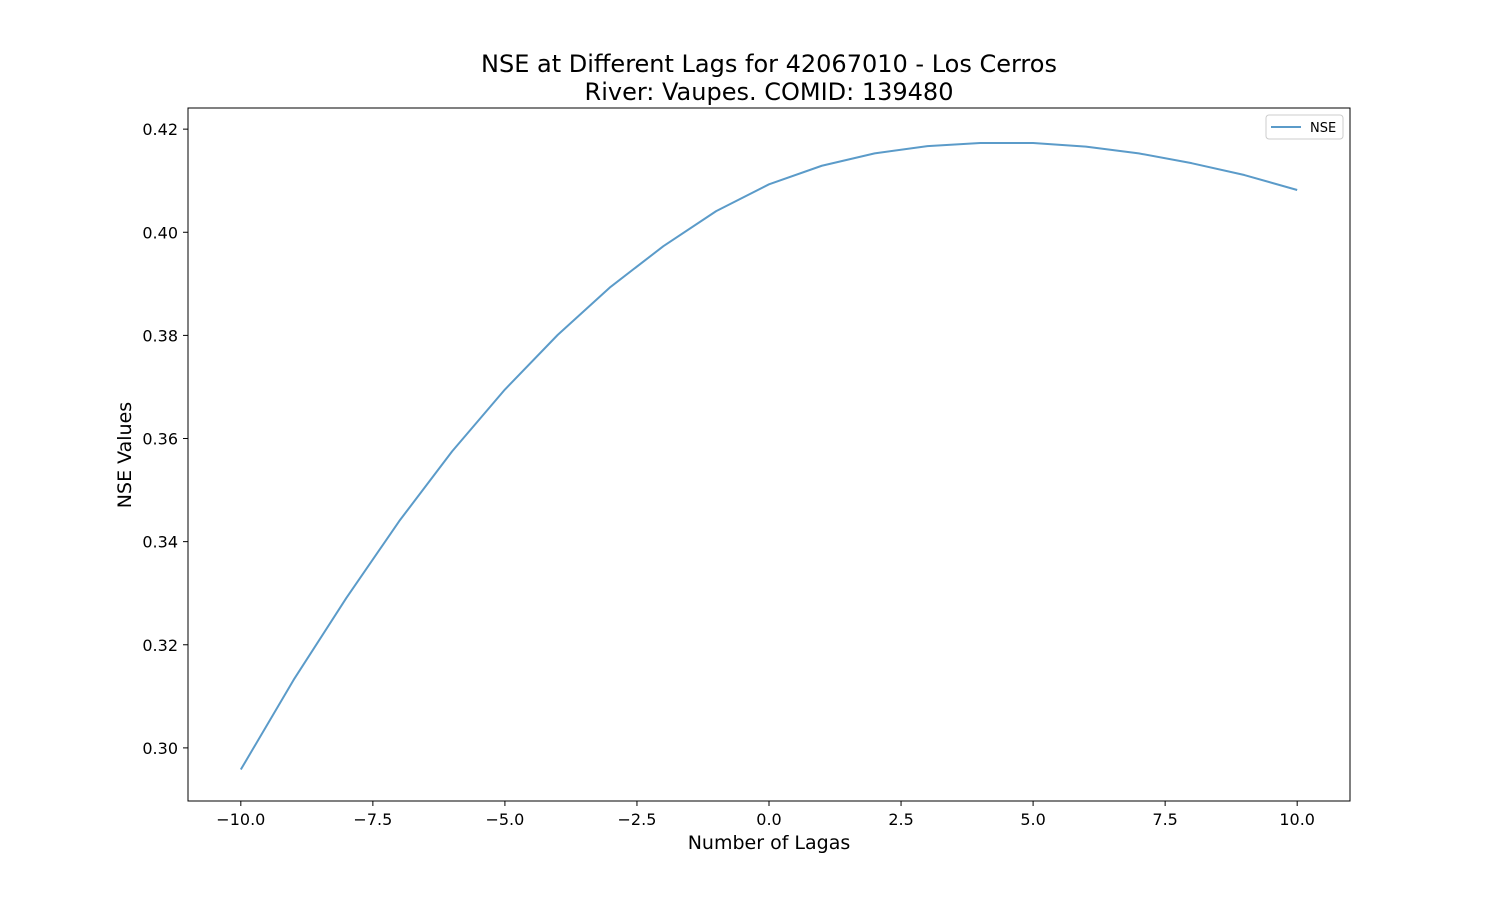 The image size is (1500, 900). What do you see at coordinates (1164, 819) in the screenshot?
I see `x-tick-label: 7.5` at bounding box center [1164, 819].